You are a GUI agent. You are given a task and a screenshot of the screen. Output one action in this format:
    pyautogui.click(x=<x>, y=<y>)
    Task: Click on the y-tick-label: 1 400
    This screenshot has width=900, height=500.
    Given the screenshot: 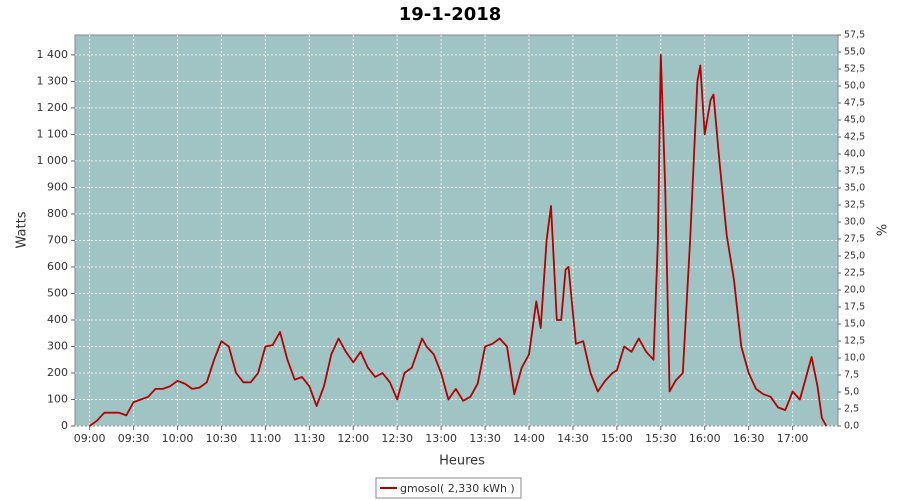 What is the action you would take?
    pyautogui.click(x=53, y=54)
    